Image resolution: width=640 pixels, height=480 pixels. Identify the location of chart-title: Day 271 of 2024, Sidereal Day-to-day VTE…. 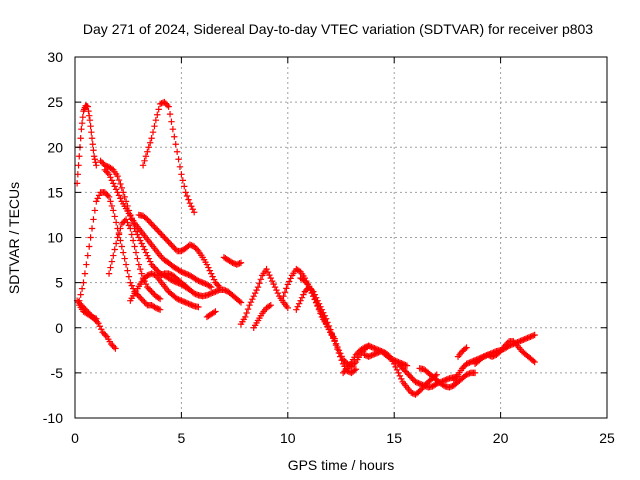
(338, 29).